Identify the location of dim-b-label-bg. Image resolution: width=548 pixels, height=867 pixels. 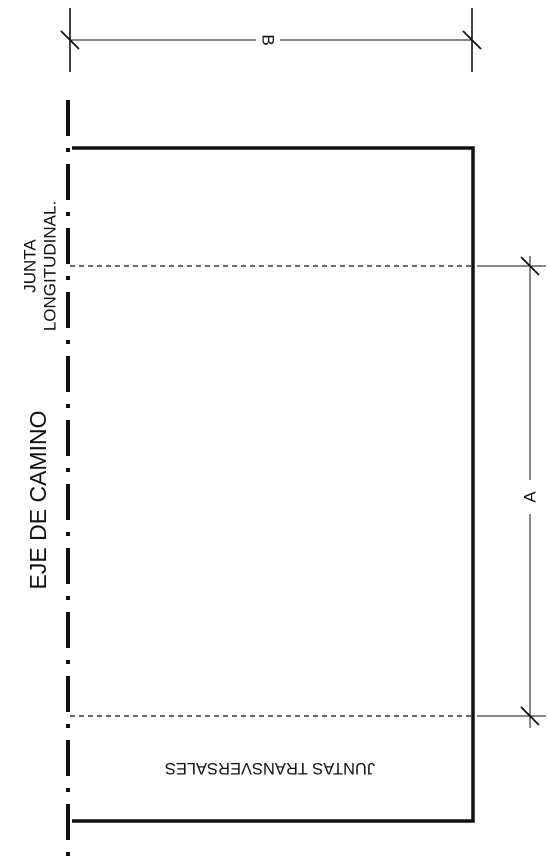
(268, 40).